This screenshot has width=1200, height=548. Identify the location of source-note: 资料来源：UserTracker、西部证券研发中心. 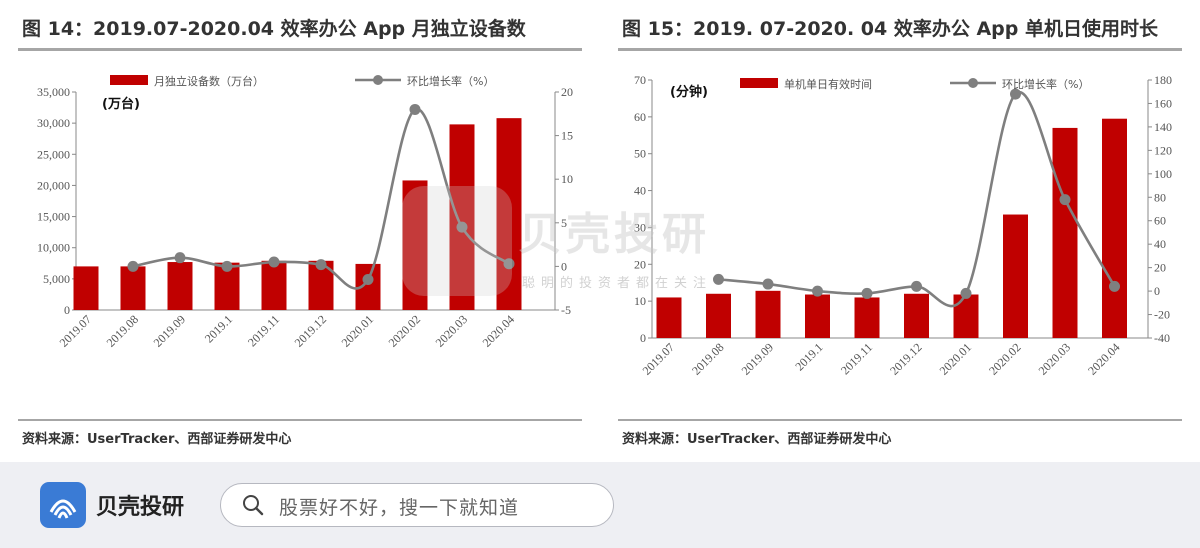
(157, 439).